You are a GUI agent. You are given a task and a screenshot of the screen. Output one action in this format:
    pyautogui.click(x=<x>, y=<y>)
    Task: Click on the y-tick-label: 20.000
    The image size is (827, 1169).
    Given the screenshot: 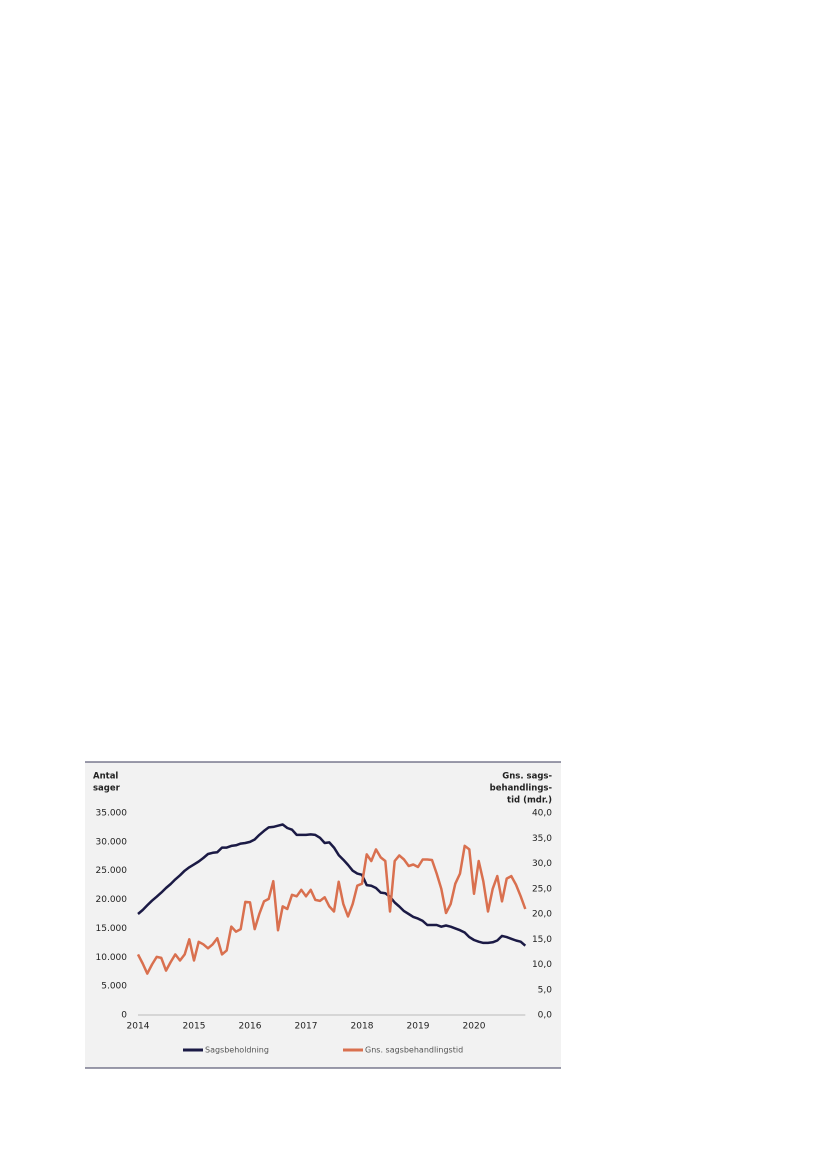 What is the action you would take?
    pyautogui.click(x=112, y=900)
    